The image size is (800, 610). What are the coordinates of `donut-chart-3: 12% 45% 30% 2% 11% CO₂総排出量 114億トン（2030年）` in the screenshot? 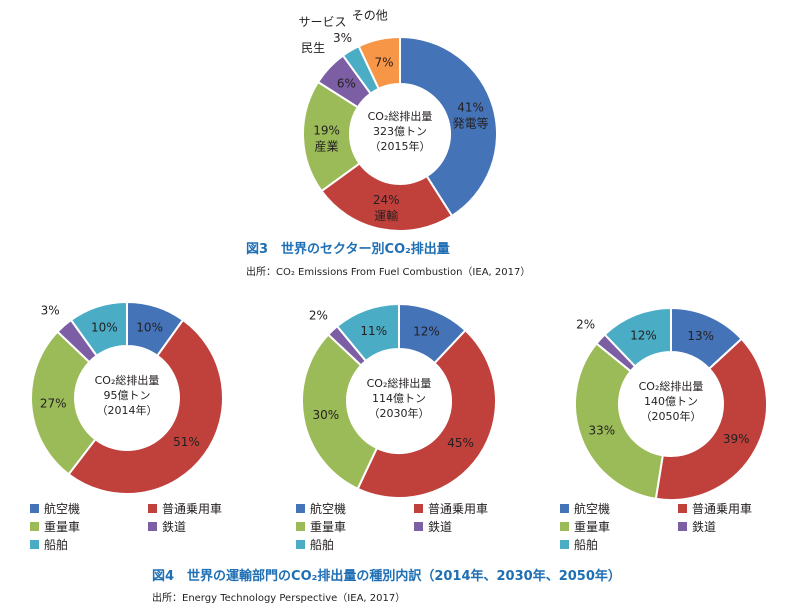 It's located at (399, 400).